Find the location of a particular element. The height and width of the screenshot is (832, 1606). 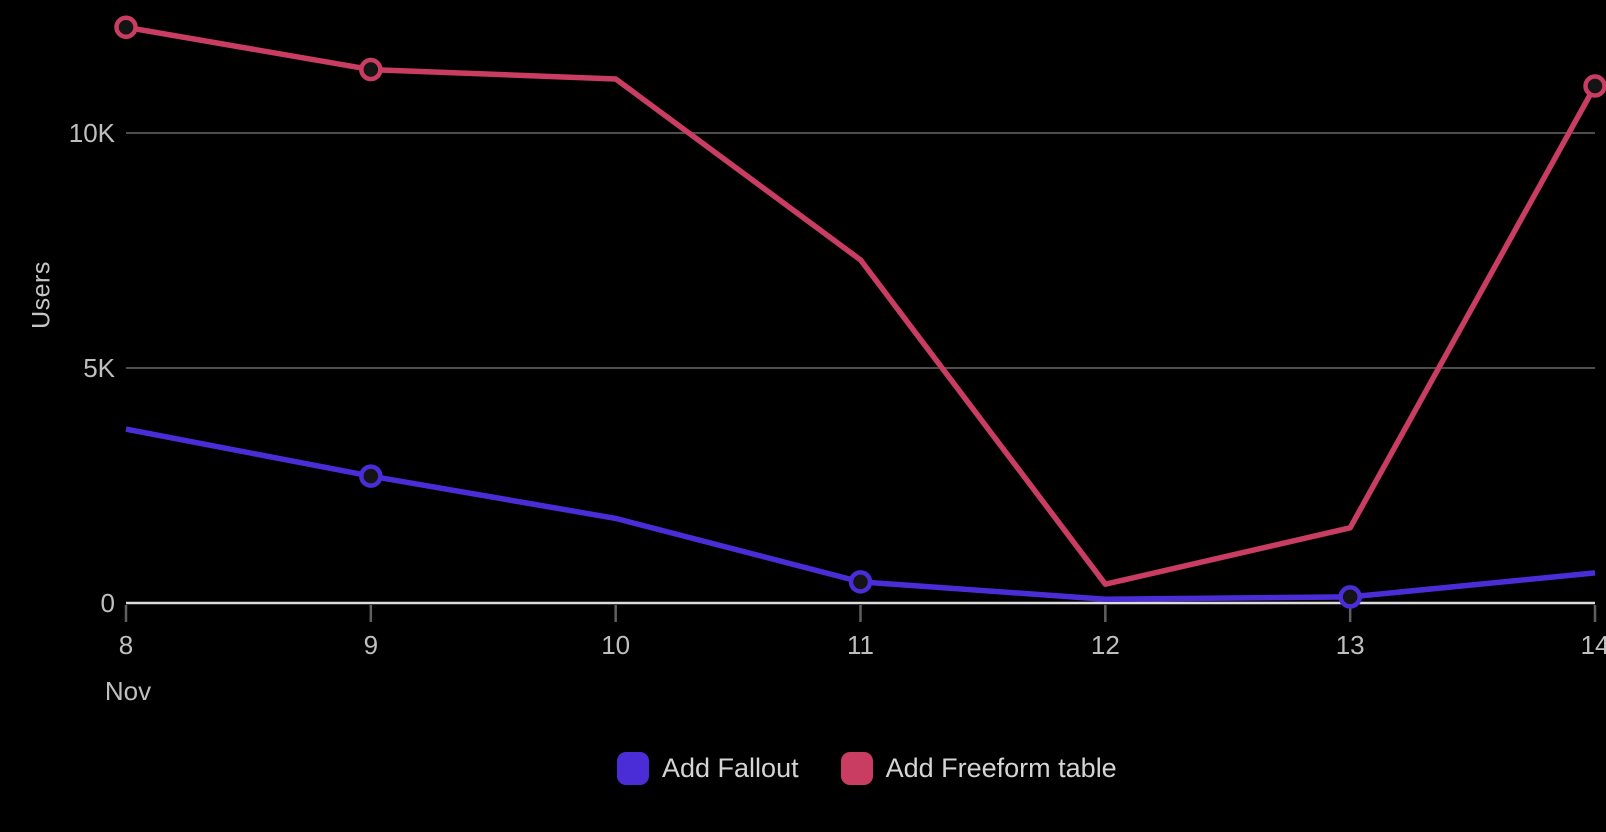

legend-swatch-add-freeform-table is located at coordinates (856, 768).